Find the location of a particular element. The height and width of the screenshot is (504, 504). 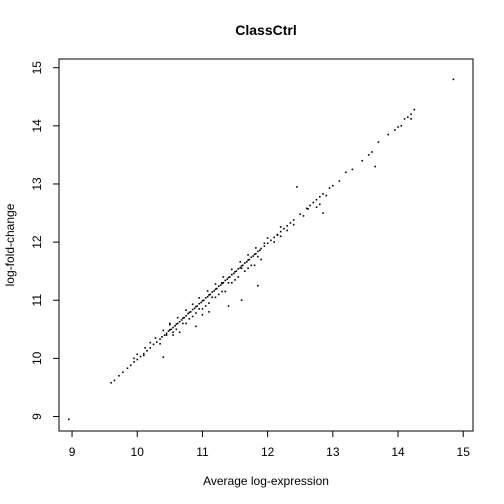

y-tick-label: 15 is located at coordinates (37, 68).